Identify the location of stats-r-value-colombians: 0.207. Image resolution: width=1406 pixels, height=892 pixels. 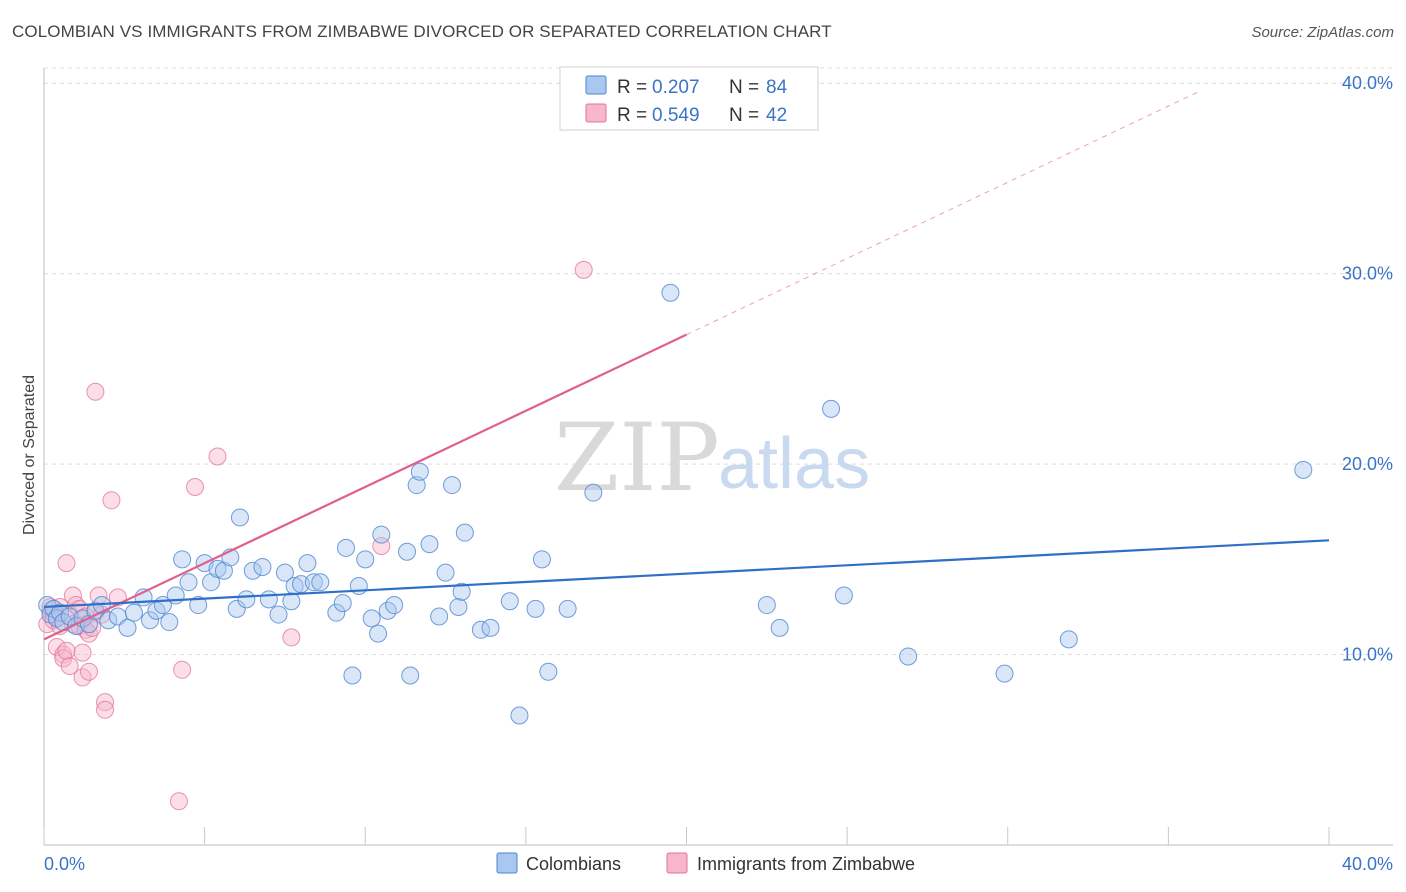
(676, 87).